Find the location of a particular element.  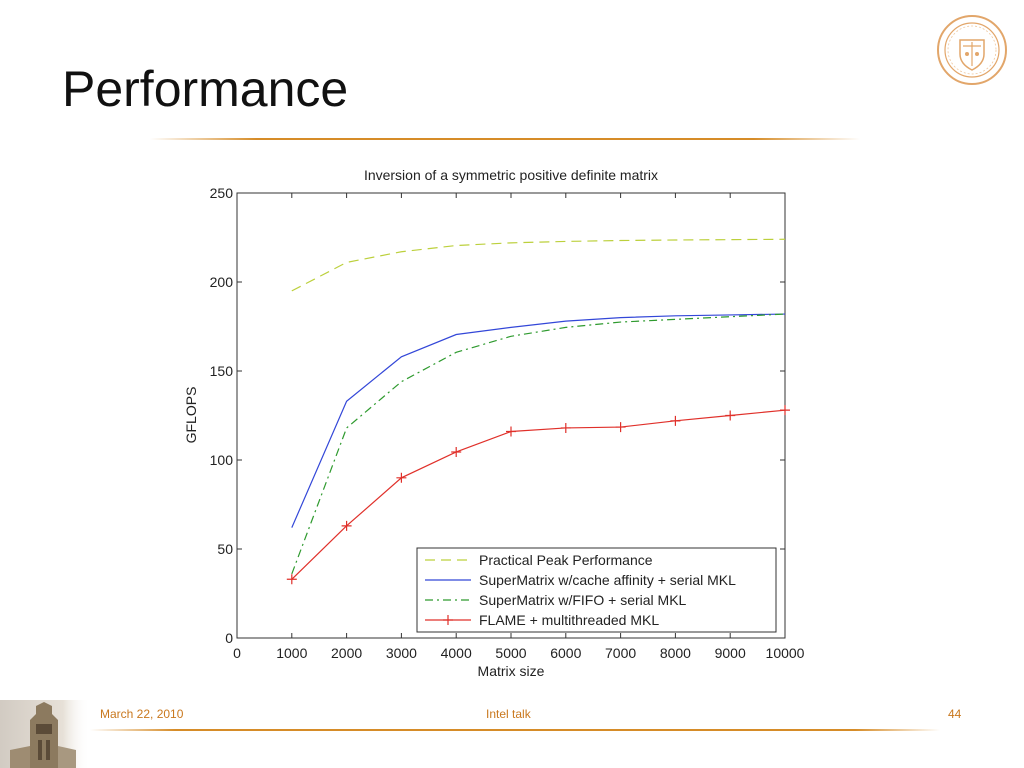

y-tick-label: 150 is located at coordinates (222, 371).